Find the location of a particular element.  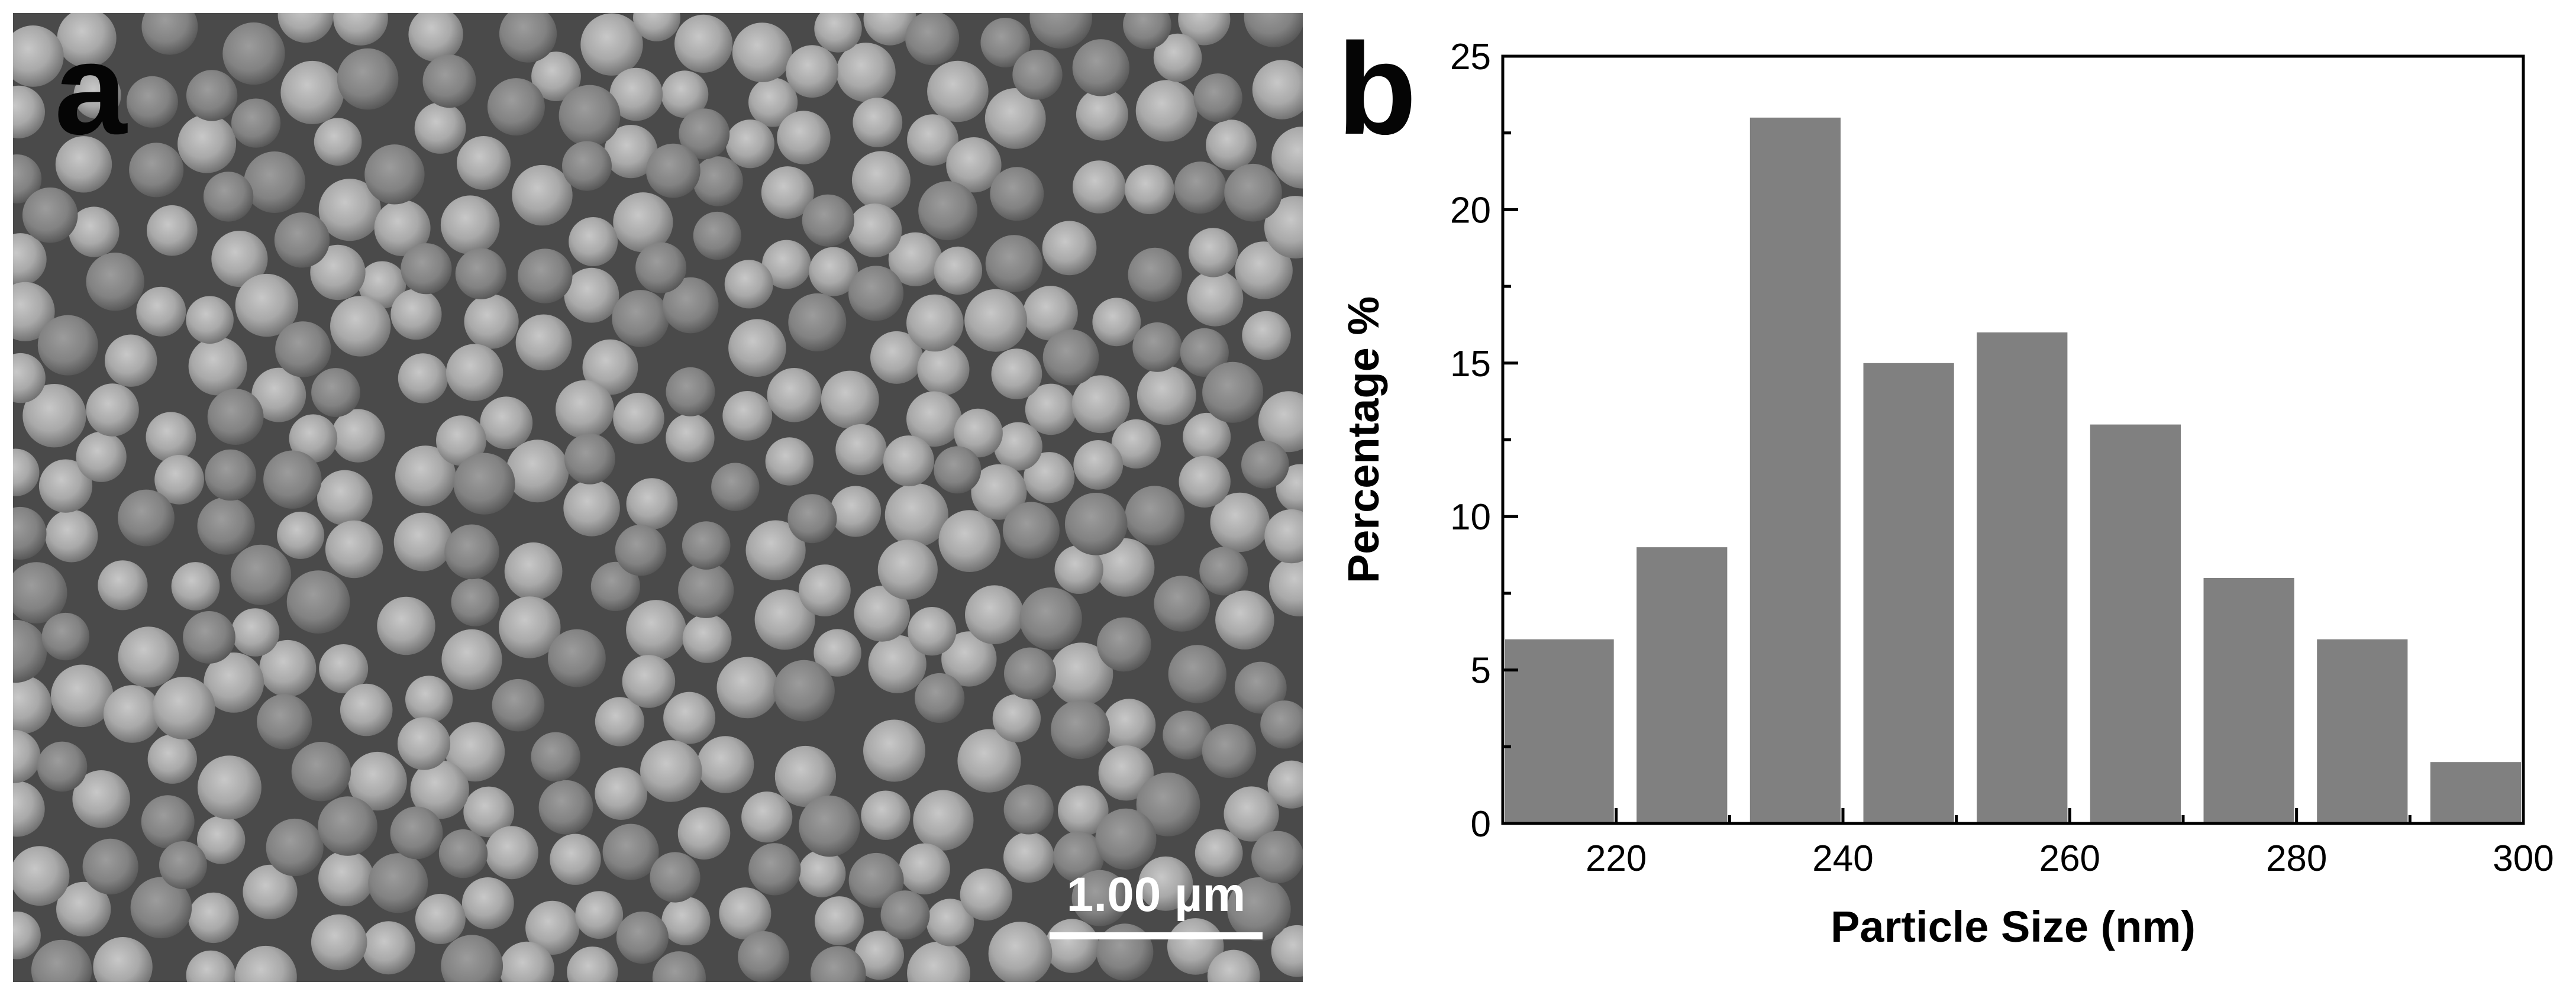

y-tick-label: 15 is located at coordinates (1470, 364).